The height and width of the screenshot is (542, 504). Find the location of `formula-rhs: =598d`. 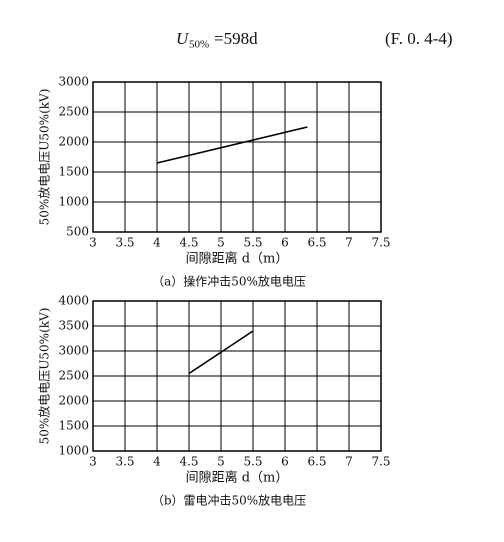

formula-rhs: =598d is located at coordinates (236, 38).